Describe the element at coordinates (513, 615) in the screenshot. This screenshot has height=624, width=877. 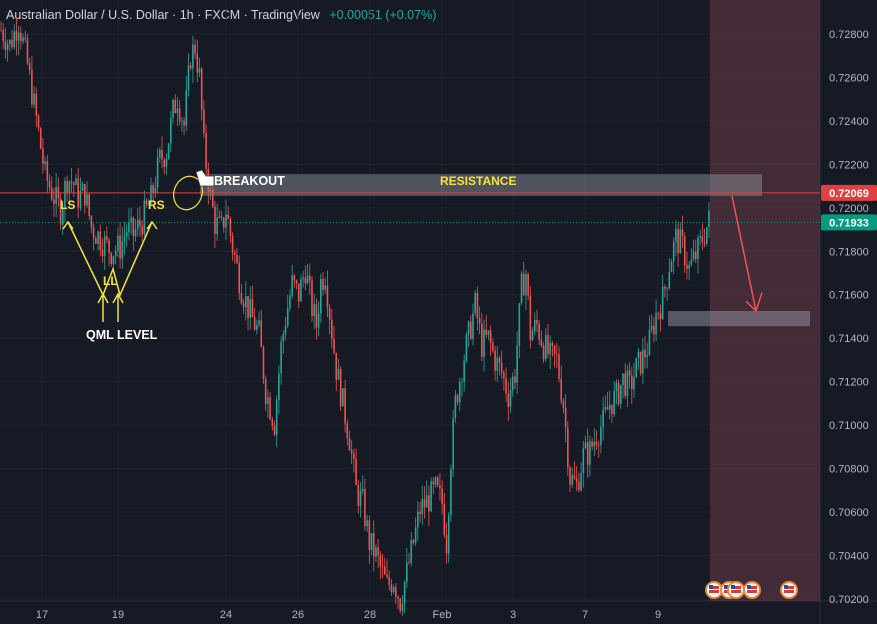
I see `x-tick-label: 3` at that location.